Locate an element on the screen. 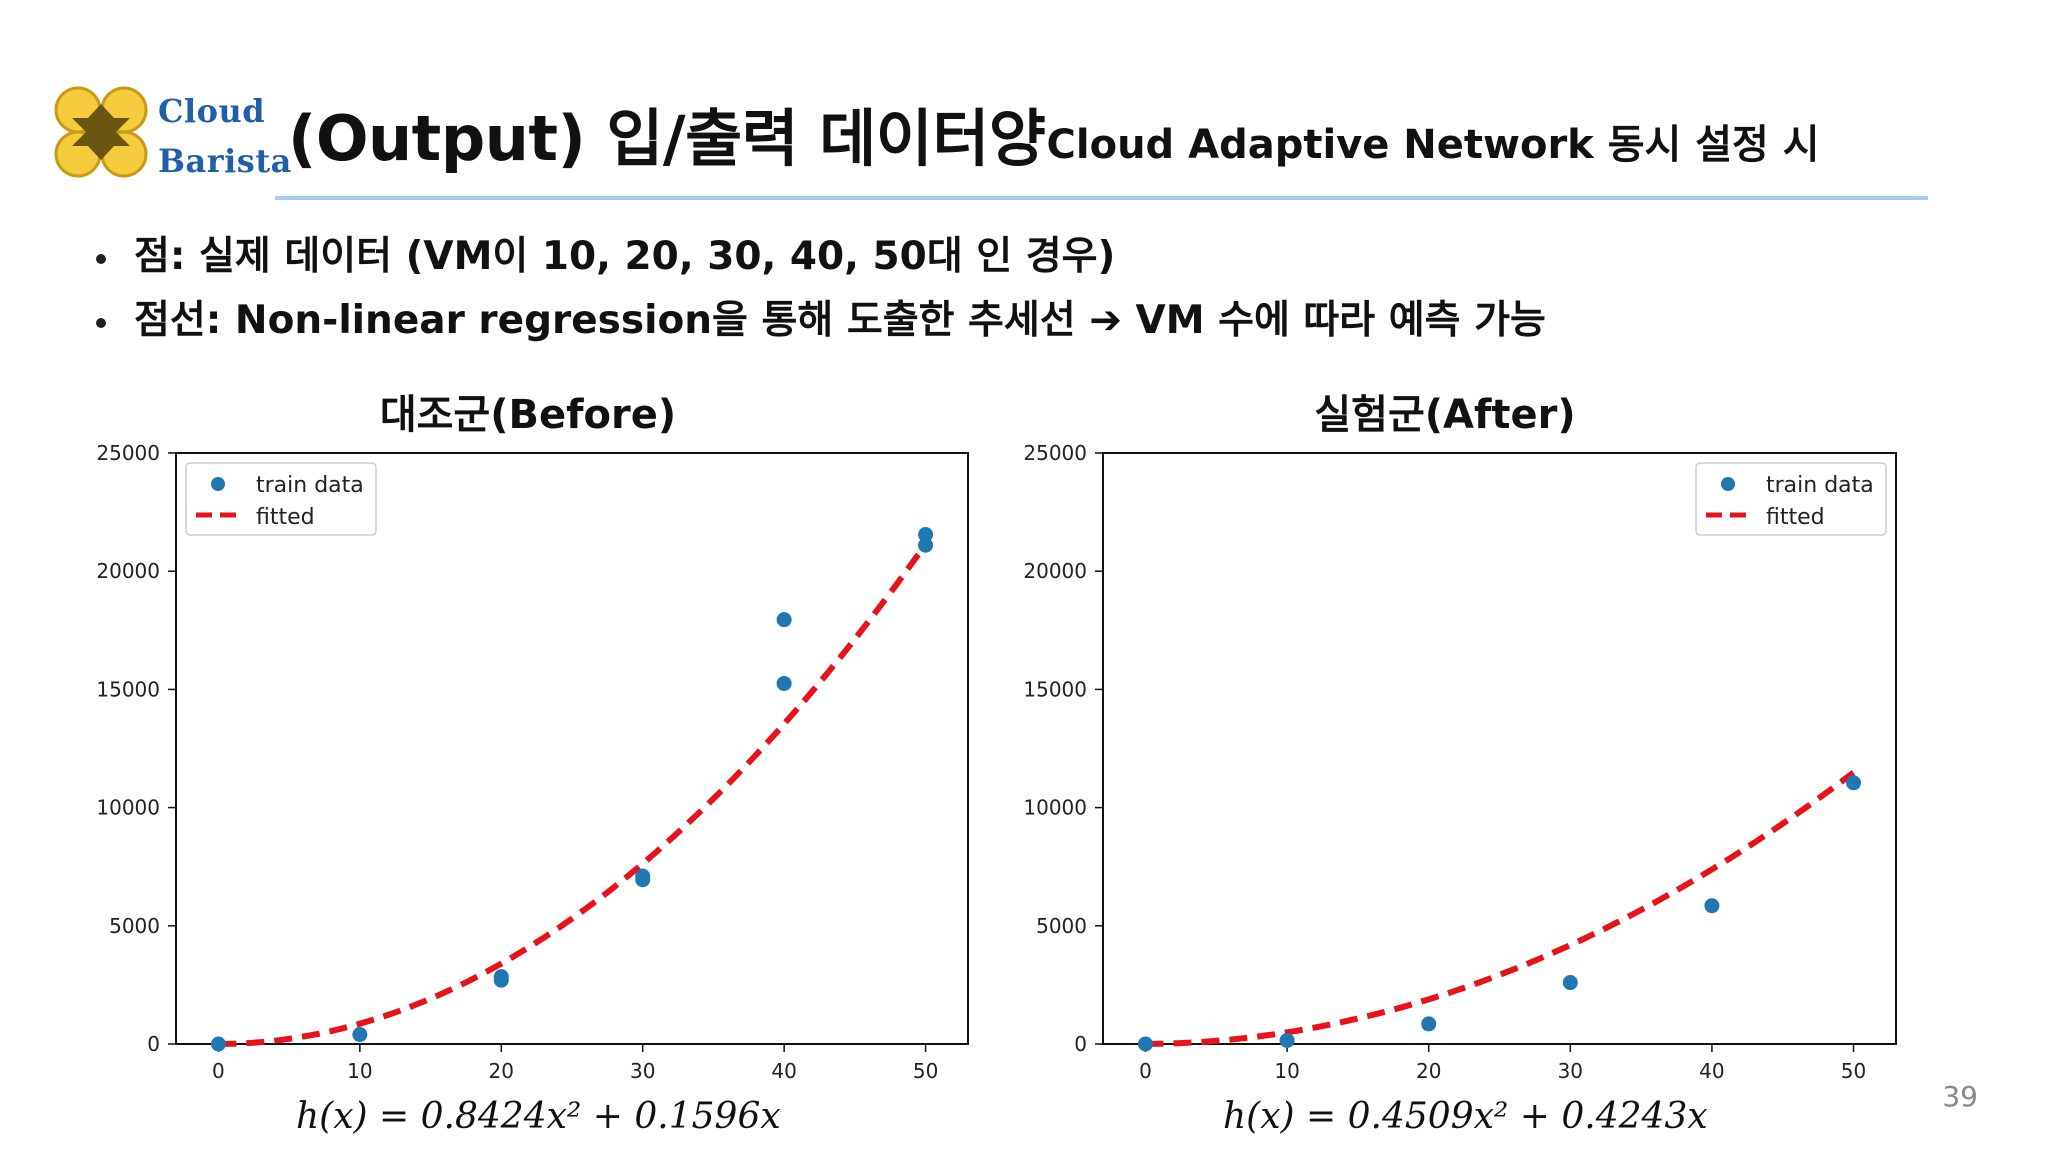 The width and height of the screenshot is (2048, 1152). cloud-barista-logo: Cloud Barista is located at coordinates (171, 136).